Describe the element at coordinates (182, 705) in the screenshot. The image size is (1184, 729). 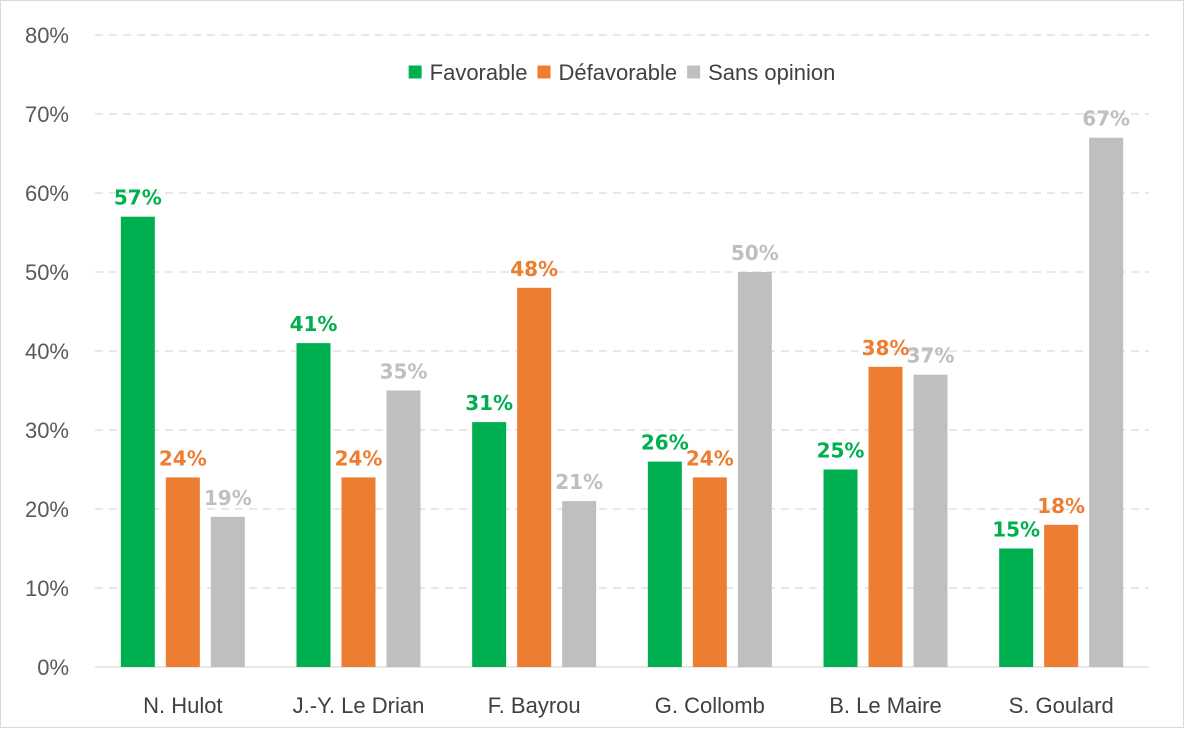
I see `x-category-label: N. Hulot` at that location.